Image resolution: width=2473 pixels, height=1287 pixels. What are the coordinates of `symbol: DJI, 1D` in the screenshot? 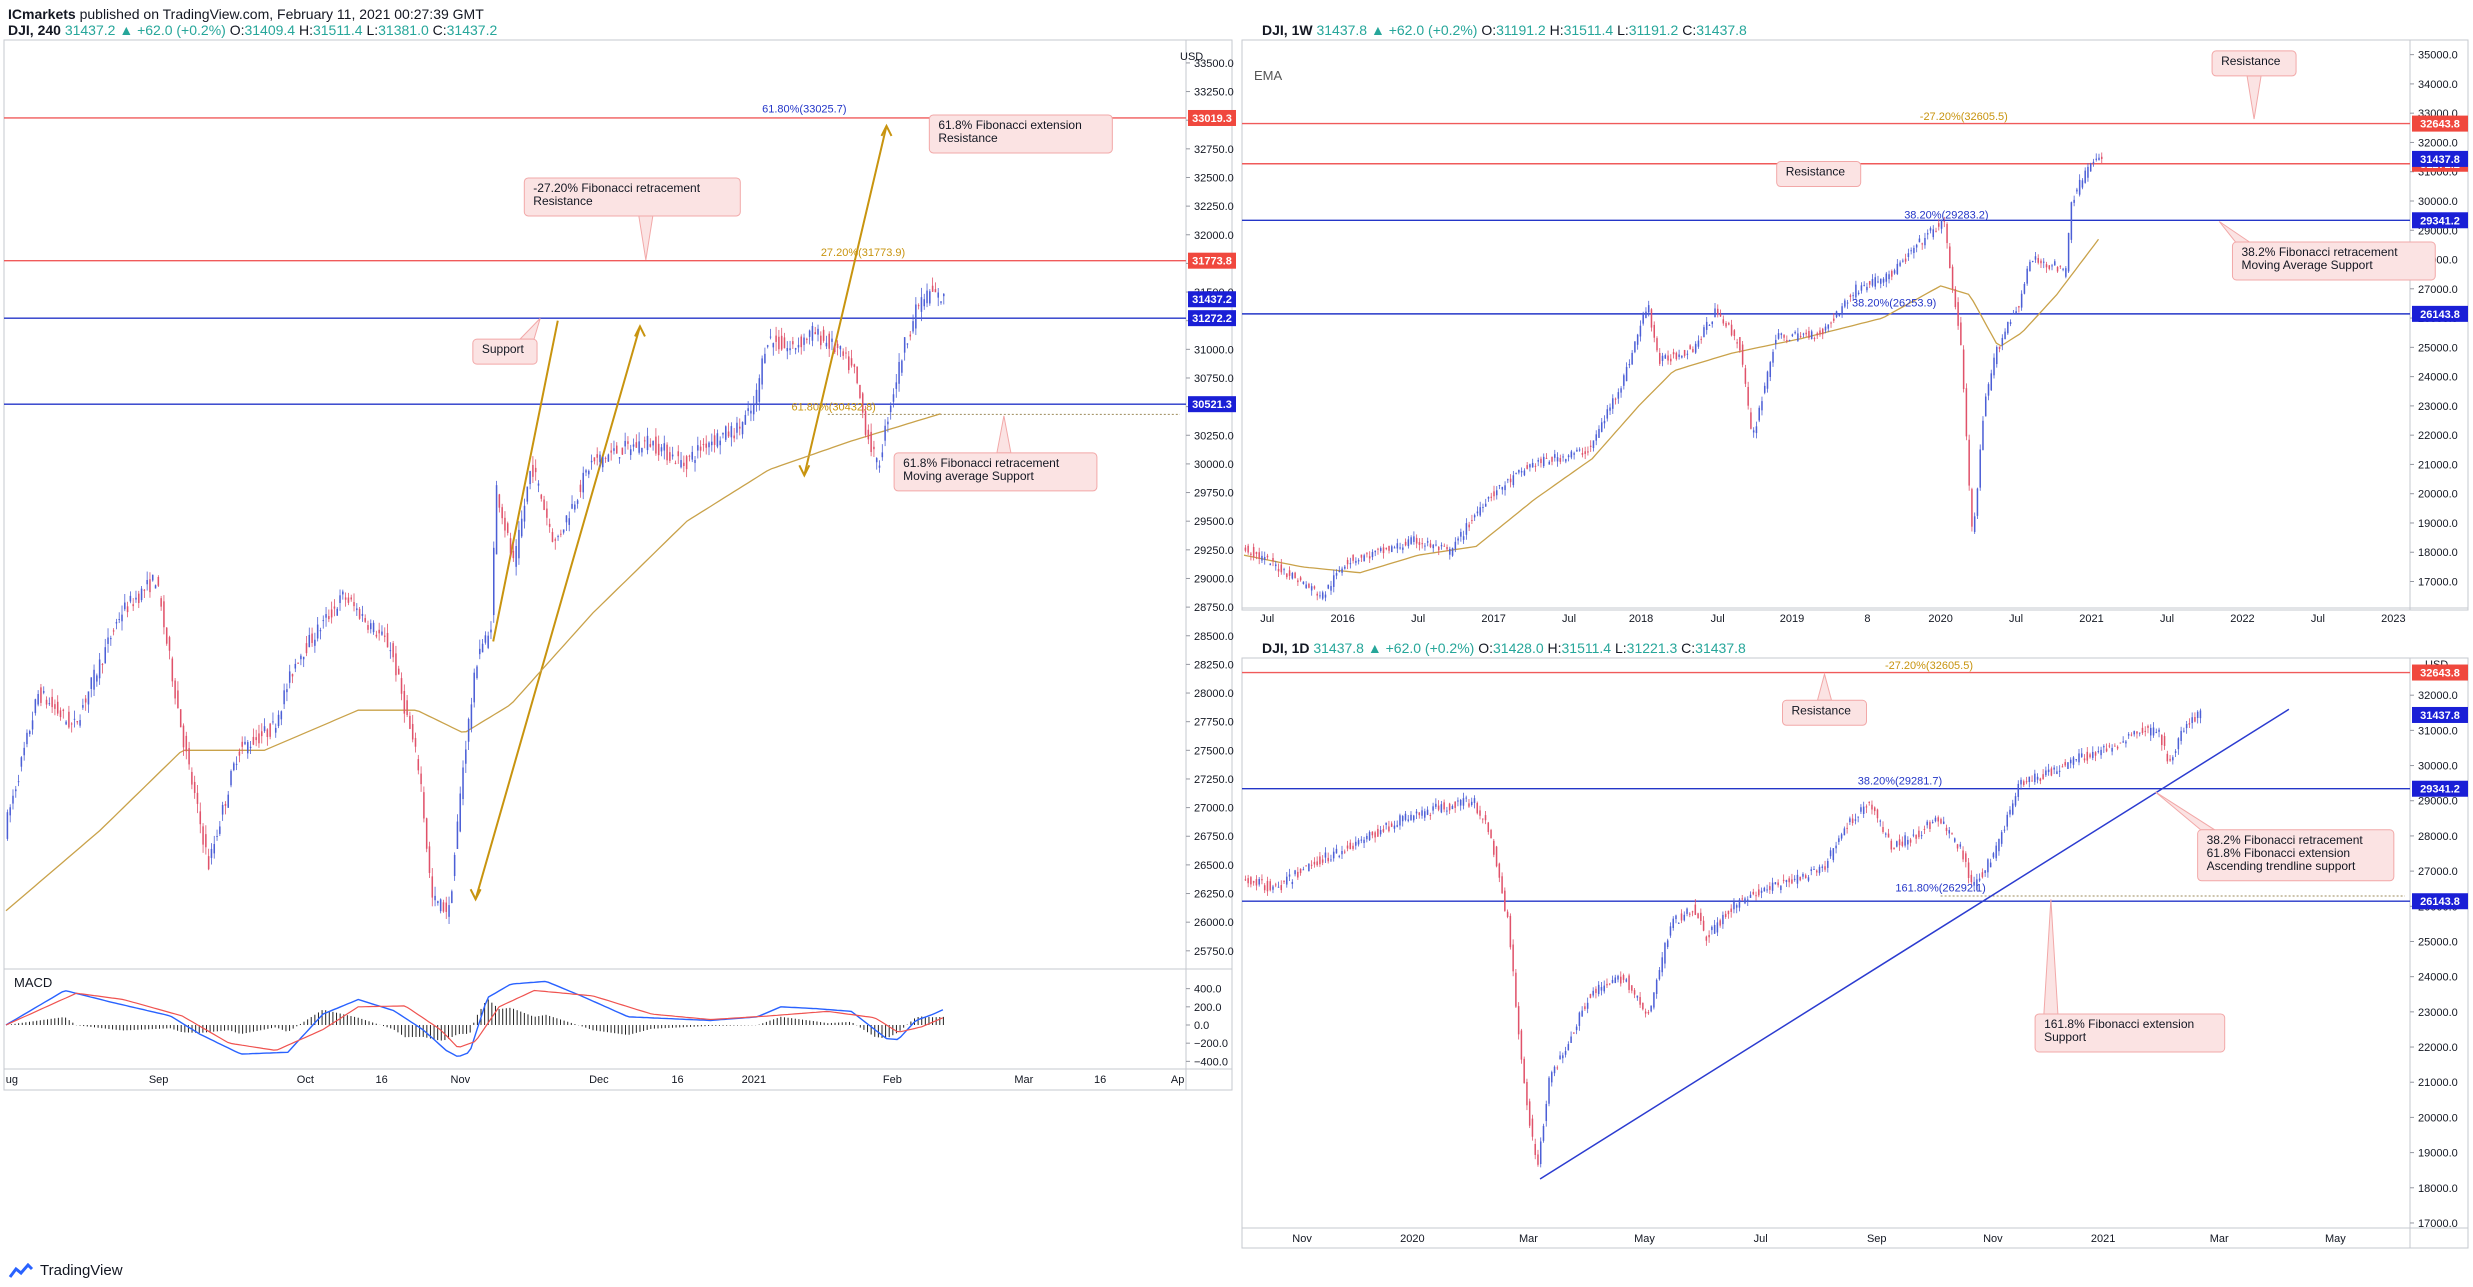 It's located at (1286, 648).